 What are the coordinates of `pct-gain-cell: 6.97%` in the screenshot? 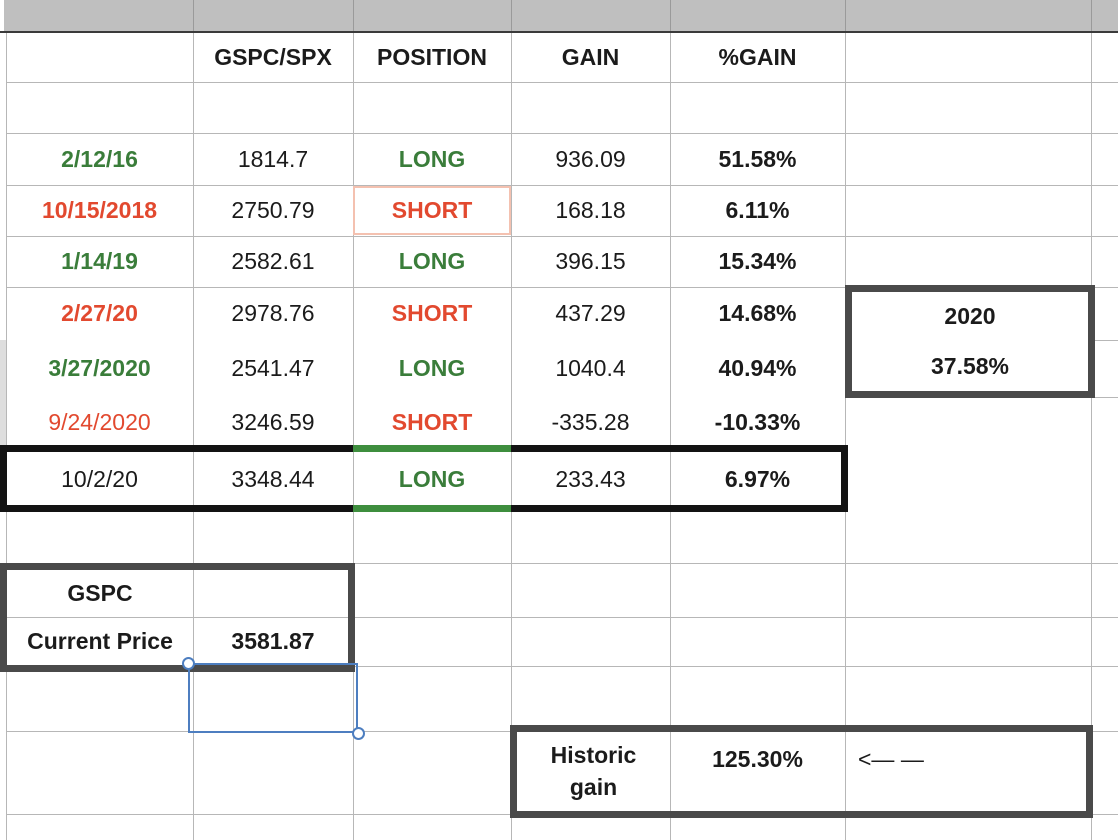 It's located at (757, 478).